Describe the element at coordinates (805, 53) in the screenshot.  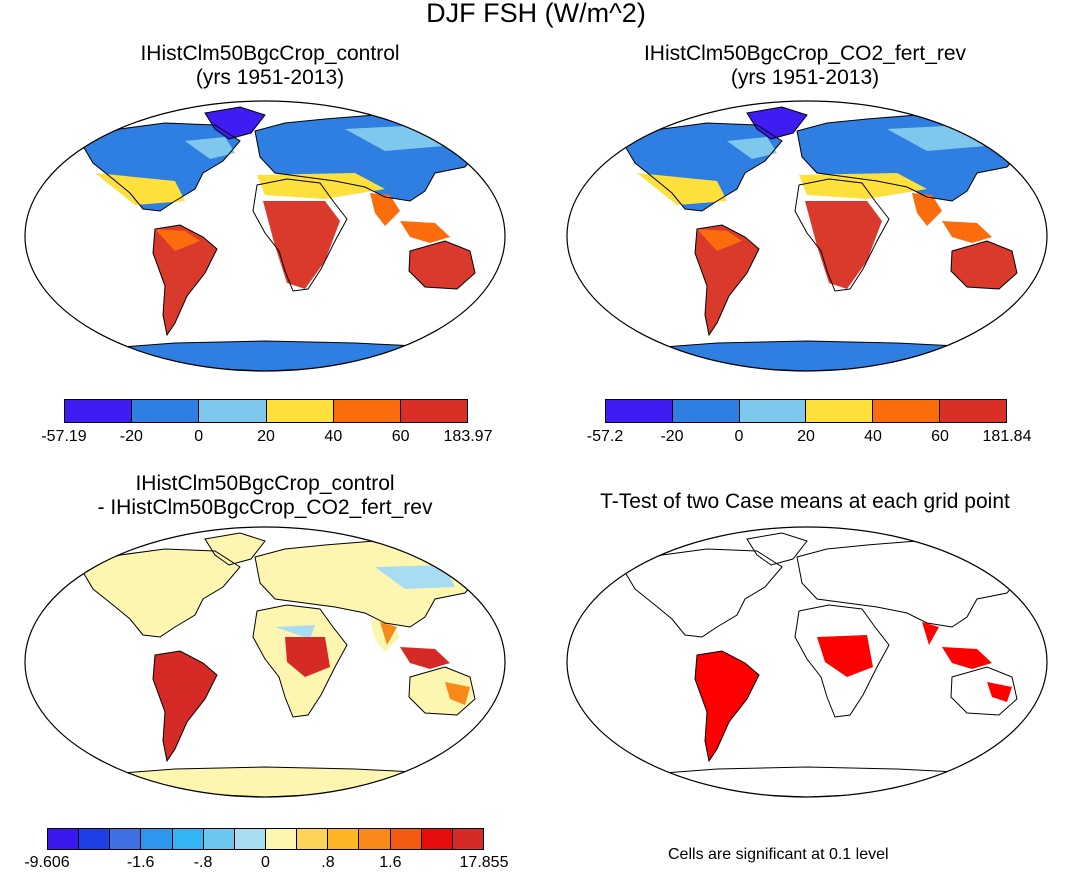
I see `panel-title-line1: IHistClm50BgcCrop_CO2_fert_rev` at that location.